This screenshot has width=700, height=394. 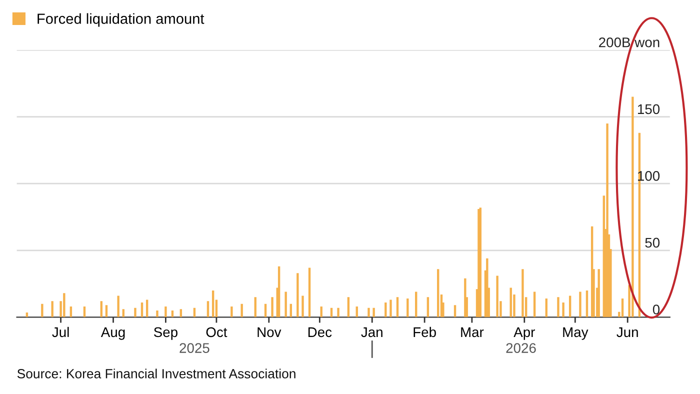 I want to click on x-tick-label: Nov, so click(x=270, y=332).